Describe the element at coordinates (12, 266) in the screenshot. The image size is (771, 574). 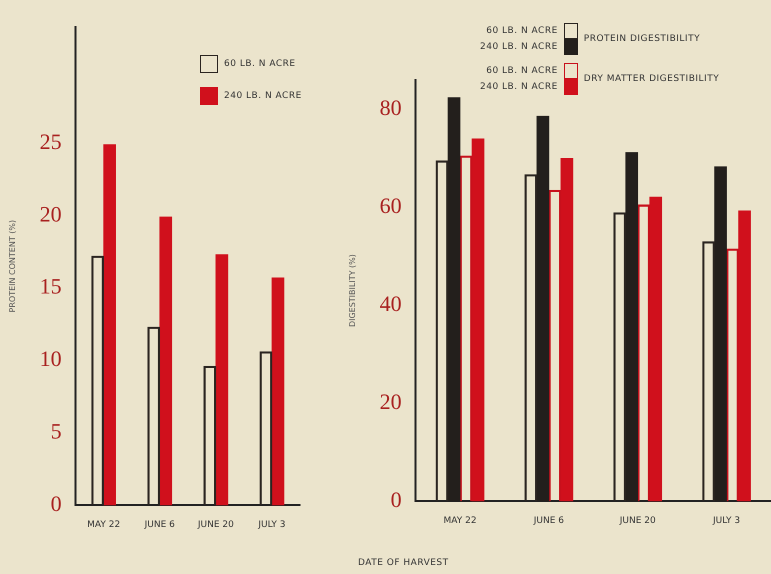
I see `y-axis-title: PROTEIN CONTENT (%)` at that location.